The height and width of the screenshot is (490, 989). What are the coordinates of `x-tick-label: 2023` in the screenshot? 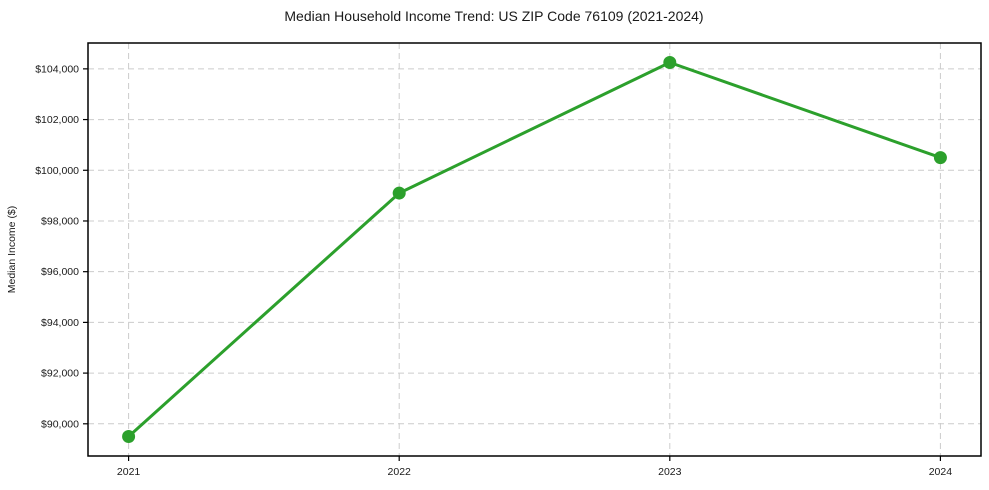 It's located at (670, 472).